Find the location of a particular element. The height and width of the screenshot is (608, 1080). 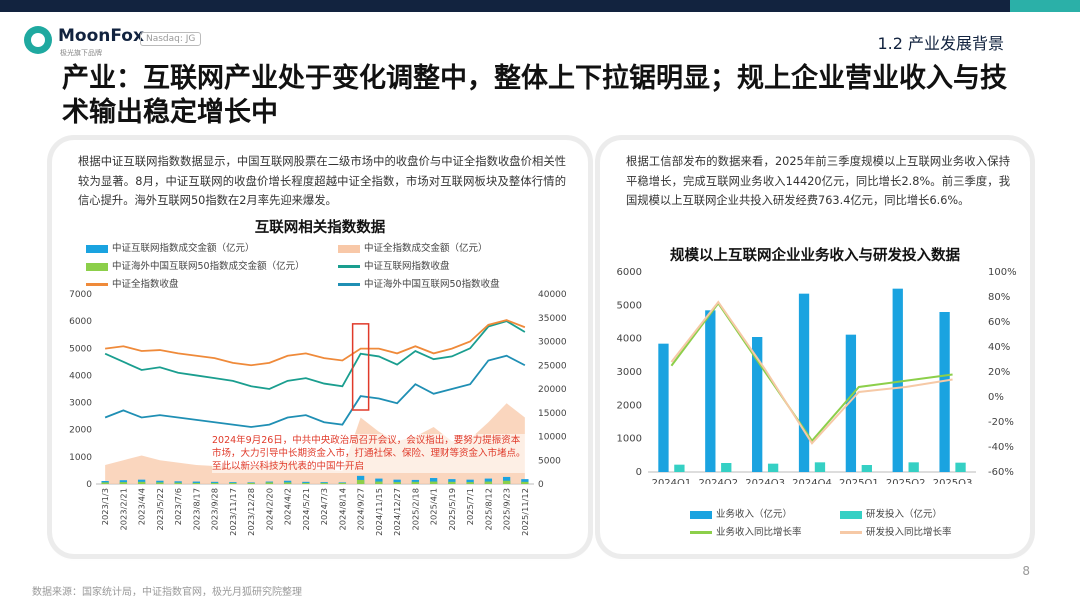

x-axis-tick: 2025Q1 is located at coordinates (859, 481).